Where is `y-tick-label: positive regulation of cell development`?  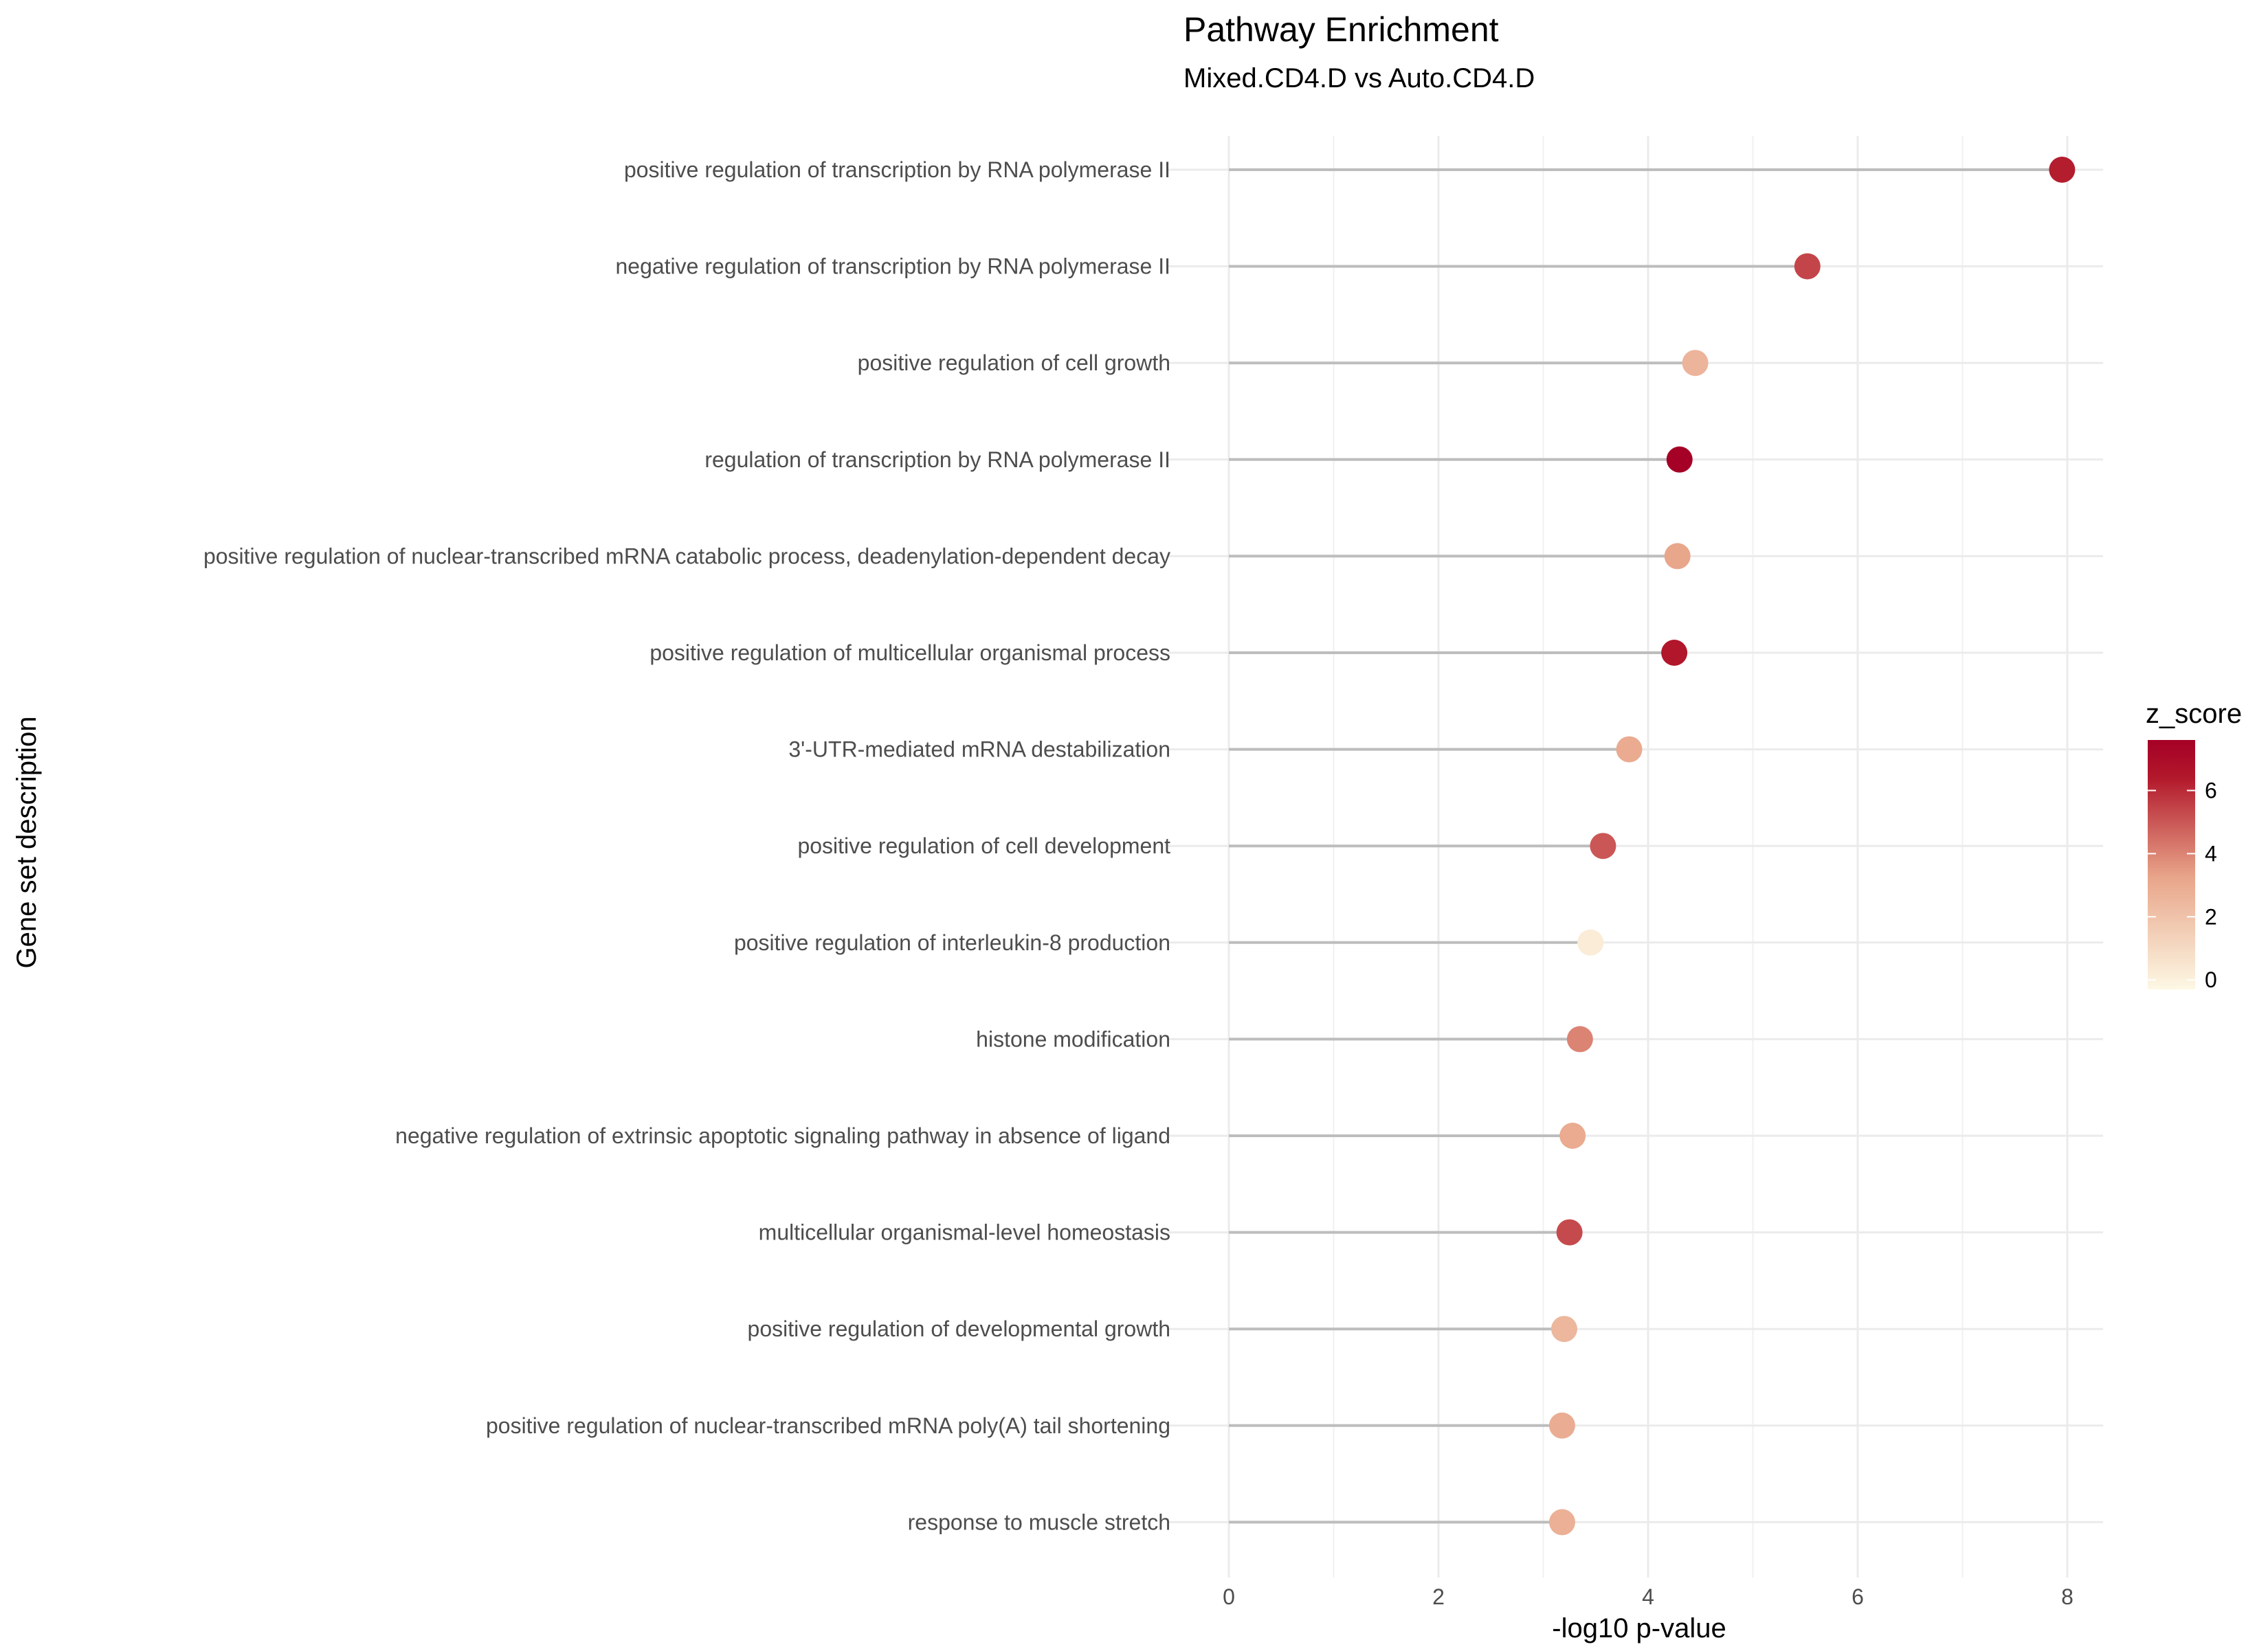
y-tick-label: positive regulation of cell development is located at coordinates (984, 846).